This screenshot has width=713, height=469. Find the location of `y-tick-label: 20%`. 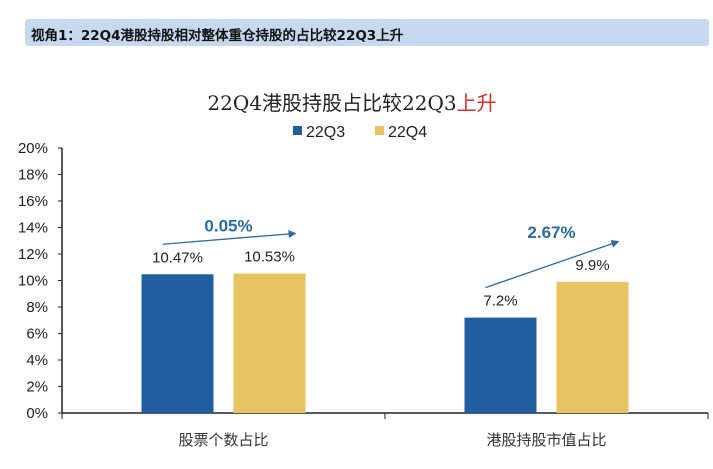

y-tick-label: 20% is located at coordinates (33, 148).